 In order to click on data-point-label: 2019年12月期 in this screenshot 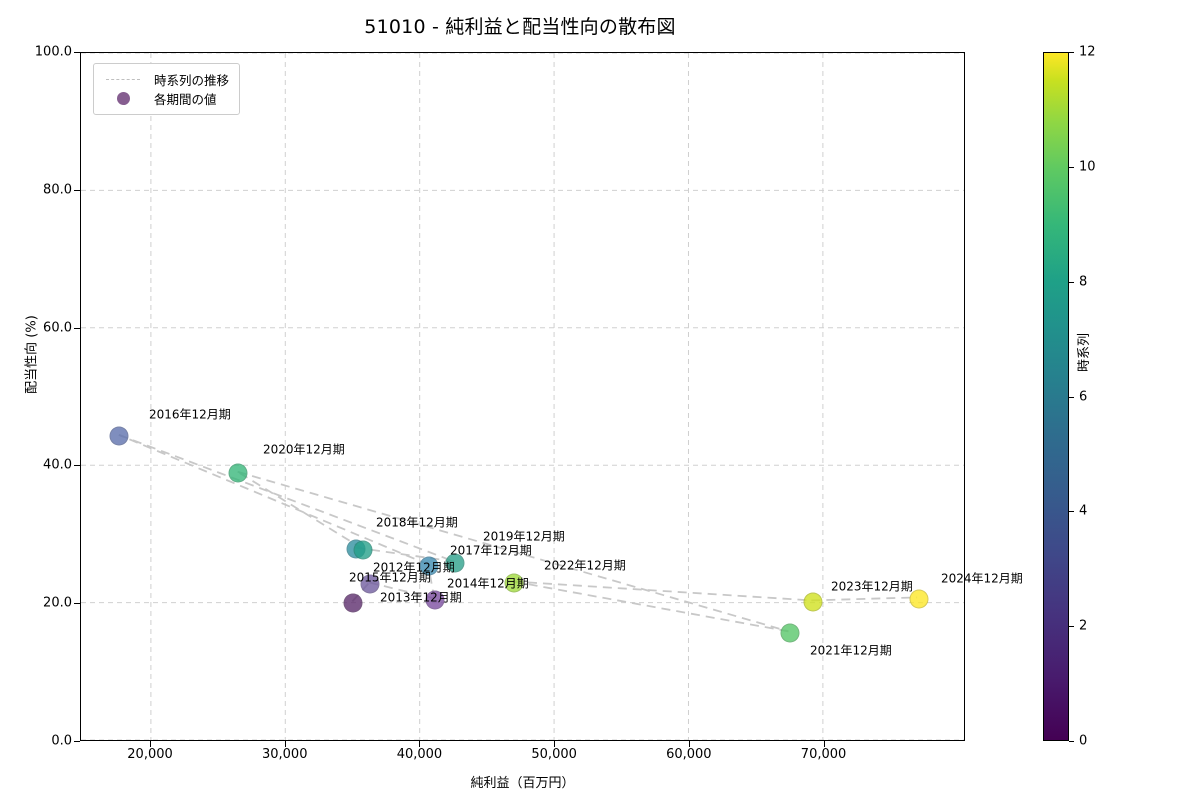, I will do `click(524, 536)`.